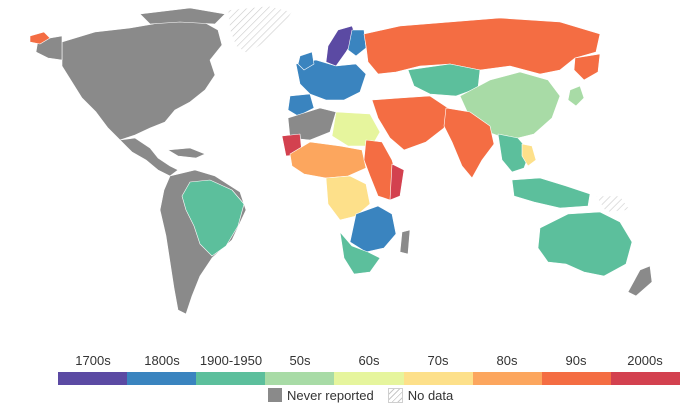 This screenshot has width=700, height=403. I want to click on region-central-america, so click(149, 157).